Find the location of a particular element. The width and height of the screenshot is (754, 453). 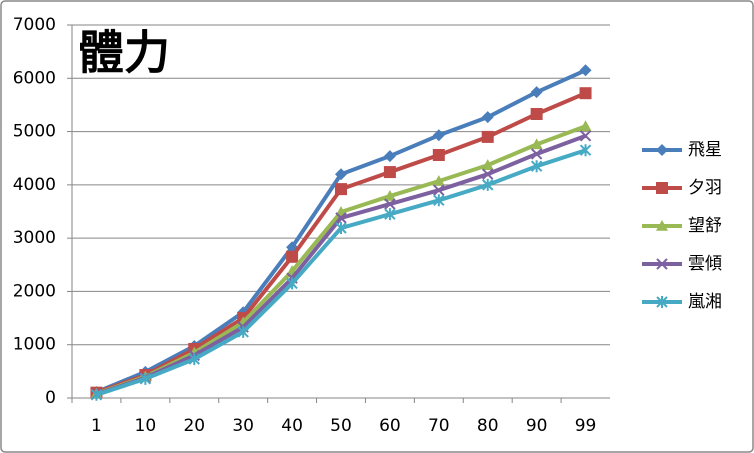

x-tick-label: 60 is located at coordinates (390, 426).